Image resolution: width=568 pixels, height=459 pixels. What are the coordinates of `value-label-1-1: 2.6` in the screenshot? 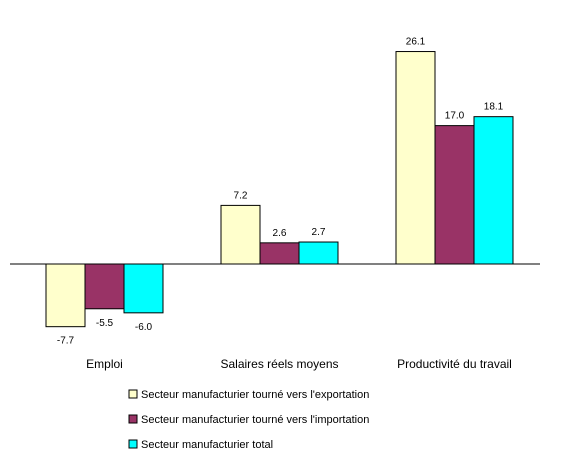 It's located at (280, 233).